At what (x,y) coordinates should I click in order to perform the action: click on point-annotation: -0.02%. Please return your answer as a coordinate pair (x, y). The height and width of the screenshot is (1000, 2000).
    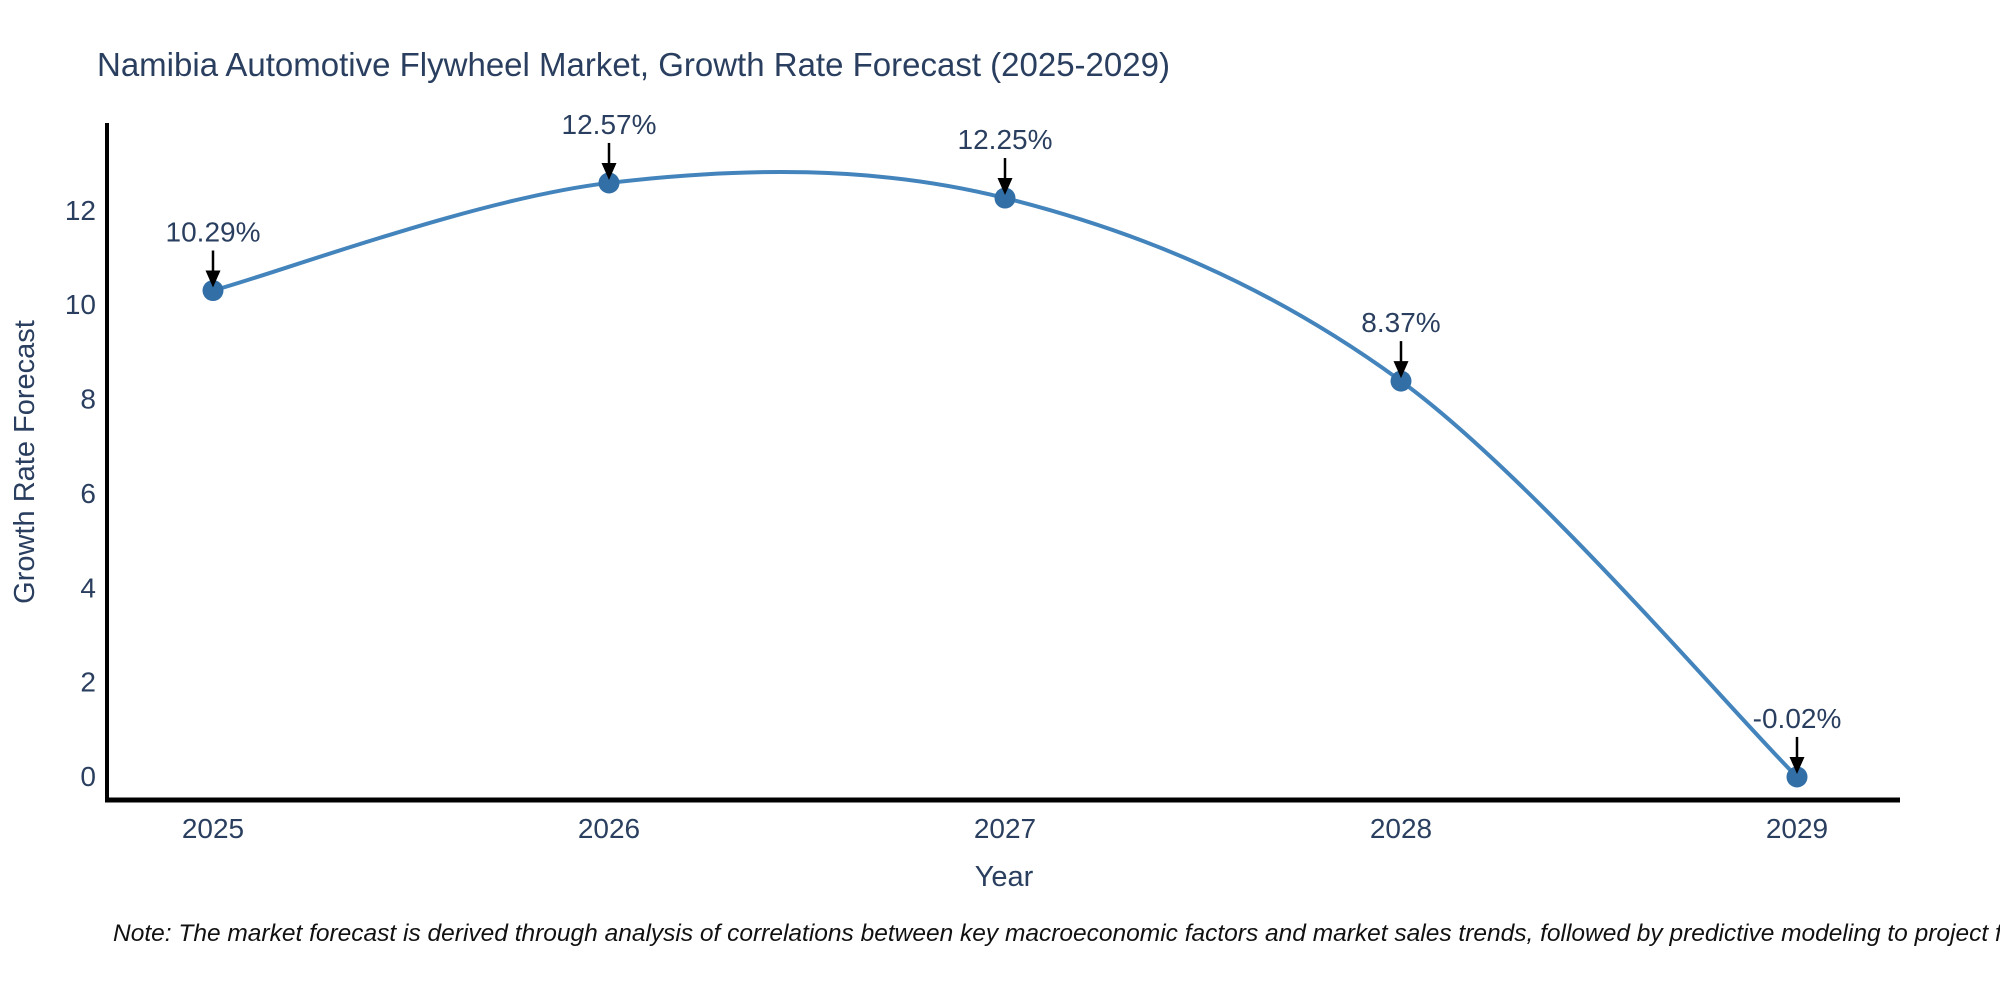
    Looking at the image, I should click on (1797, 718).